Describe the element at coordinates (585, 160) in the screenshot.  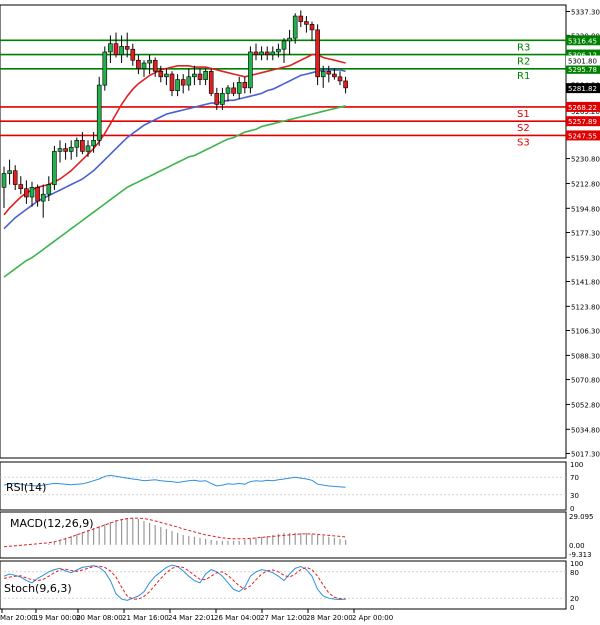
I see `price-tick-label: 5230.80` at that location.